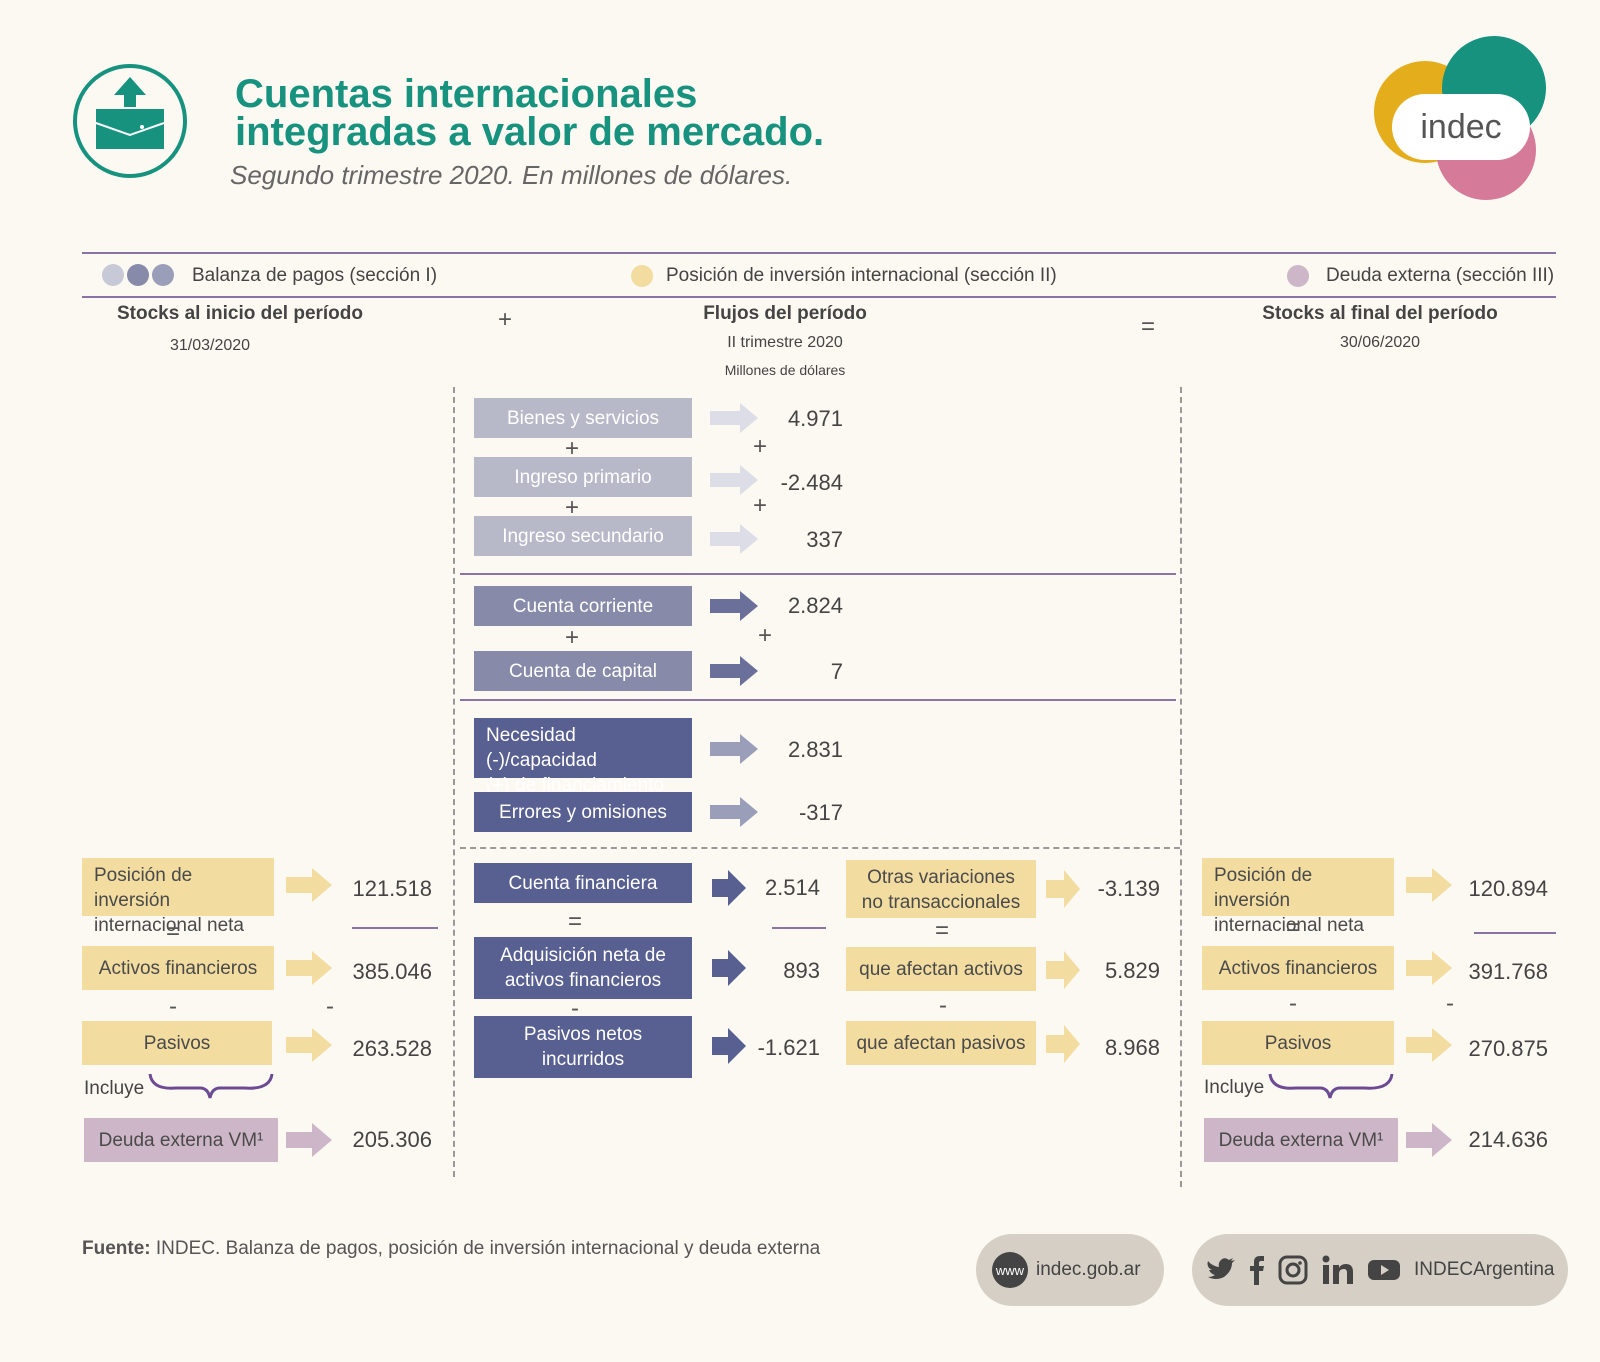  Describe the element at coordinates (1132, 970) in the screenshot. I see `value-otras-activos: 5.829` at that location.